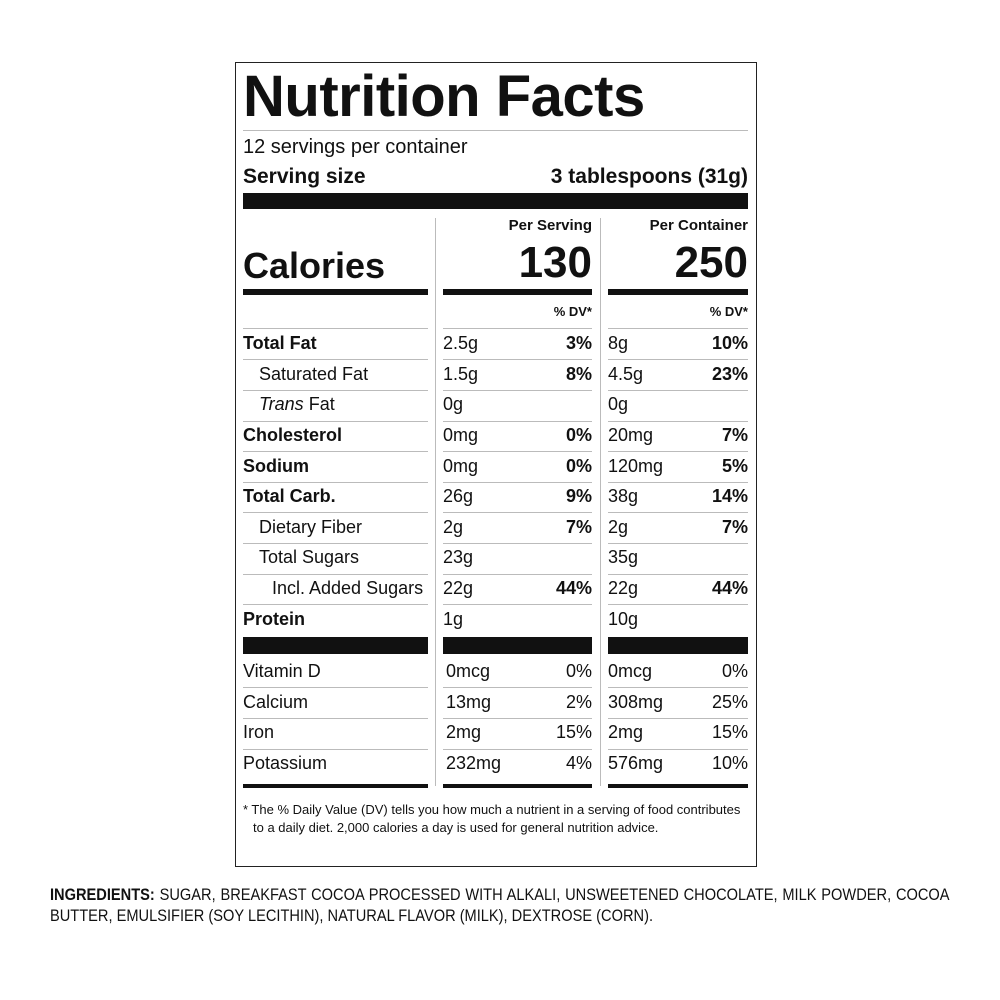 The image size is (1000, 1000). I want to click on amount: 35g, so click(623, 557).